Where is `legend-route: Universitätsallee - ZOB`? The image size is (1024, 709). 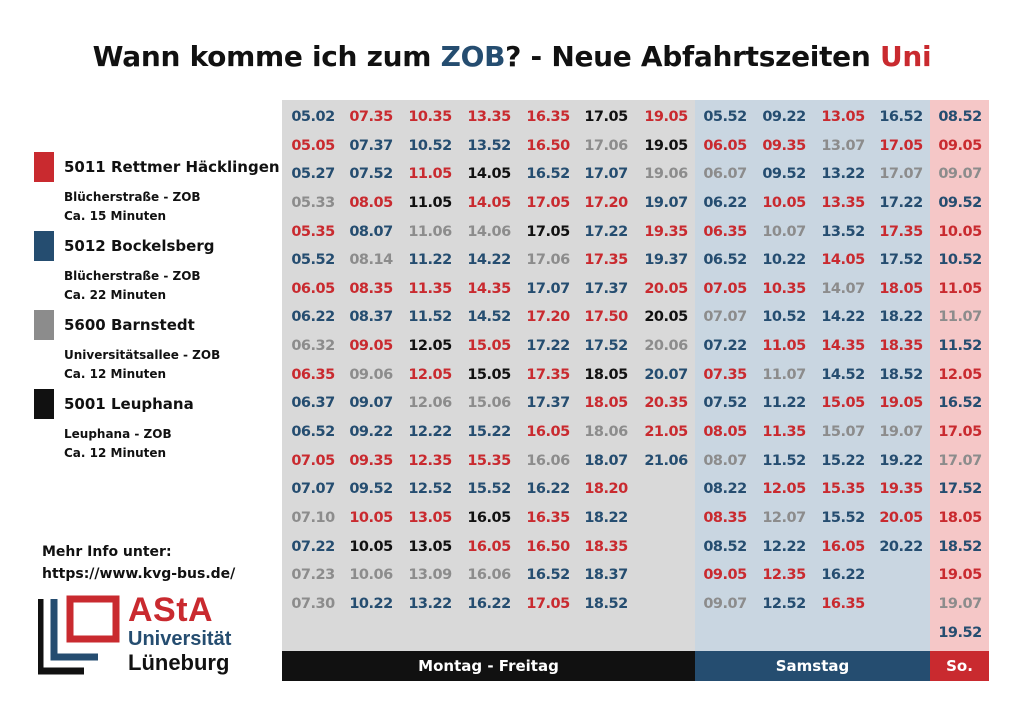 legend-route: Universitätsallee - ZOB is located at coordinates (142, 355).